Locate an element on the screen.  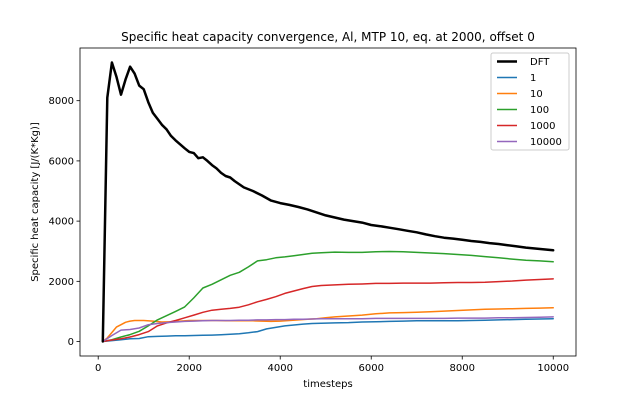
legend-entry: 1 is located at coordinates (533, 78).